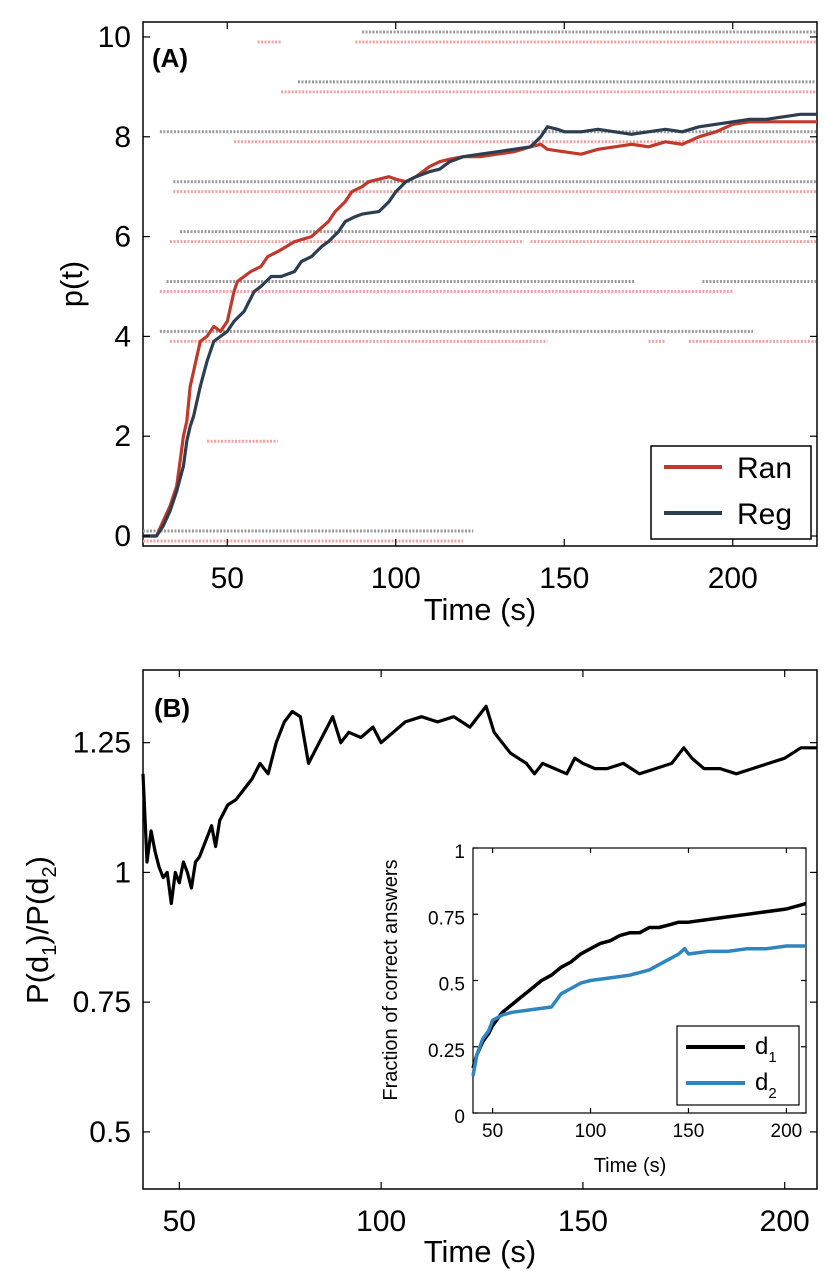 The width and height of the screenshot is (830, 1275). I want to click on panel-b-y-tick-label: 1.25, so click(102, 743).